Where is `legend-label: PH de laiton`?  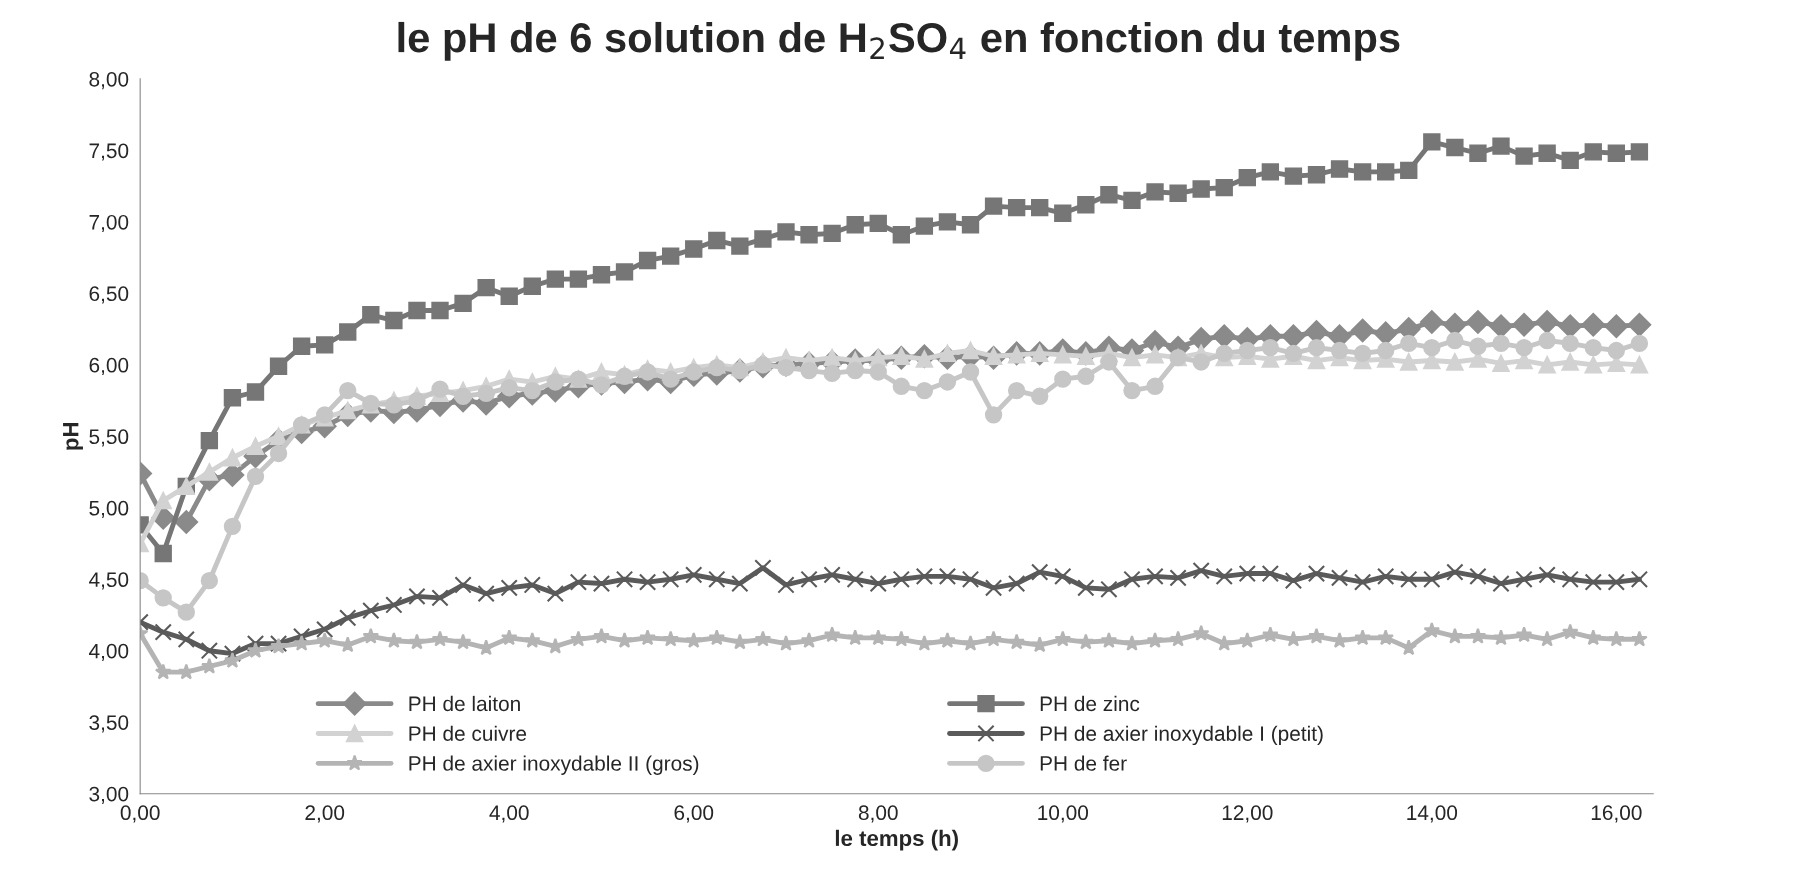
legend-label: PH de laiton is located at coordinates (464, 703).